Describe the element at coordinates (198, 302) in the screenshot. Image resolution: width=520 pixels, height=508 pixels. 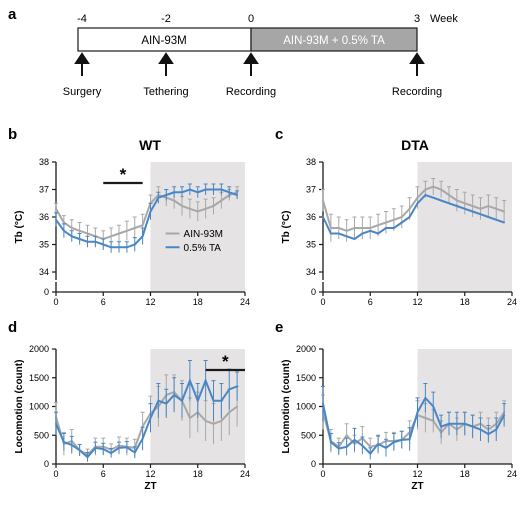
I see `chart-b-x-tick-label: 18` at that location.